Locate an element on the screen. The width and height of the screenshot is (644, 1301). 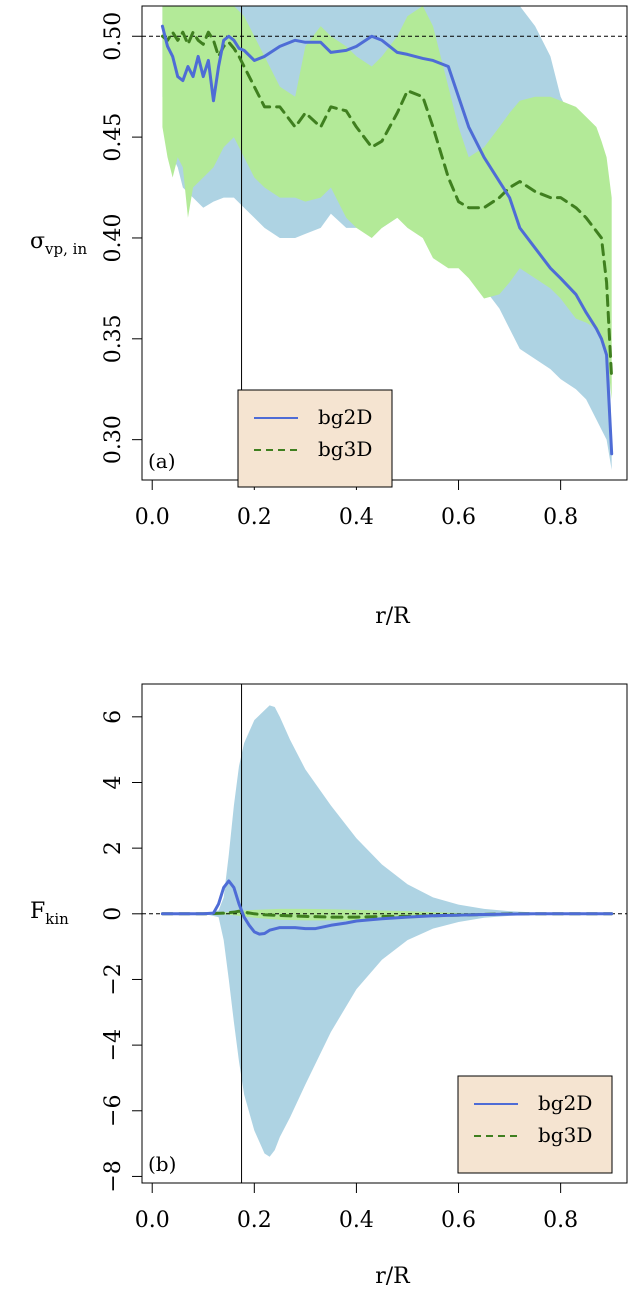
band-bg3d is located at coordinates (387, 914).